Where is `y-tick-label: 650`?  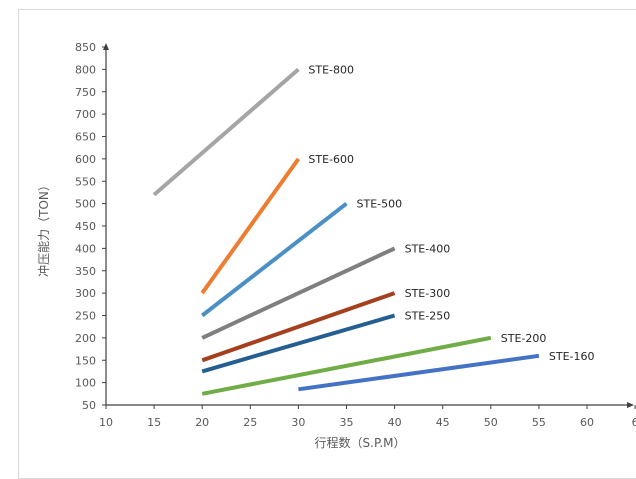
y-tick-label: 650 is located at coordinates (85, 137).